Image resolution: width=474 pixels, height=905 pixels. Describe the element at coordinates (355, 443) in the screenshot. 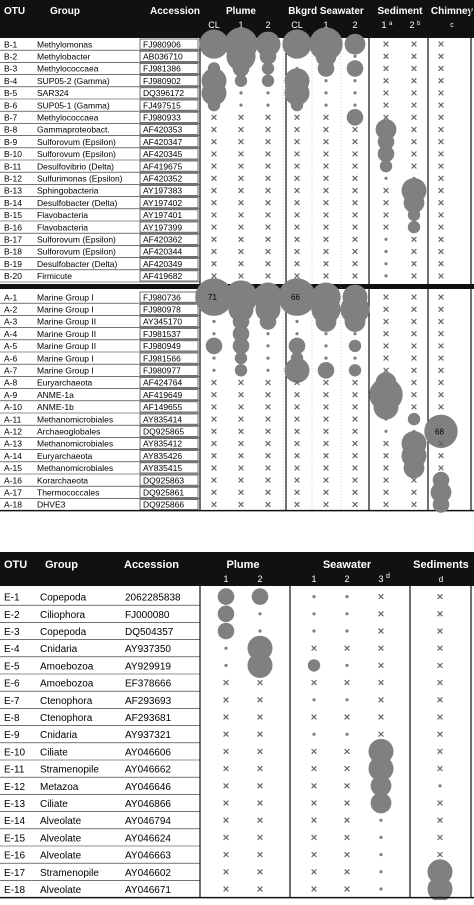

I see `p1-a-A-13-5-x-mark` at that location.